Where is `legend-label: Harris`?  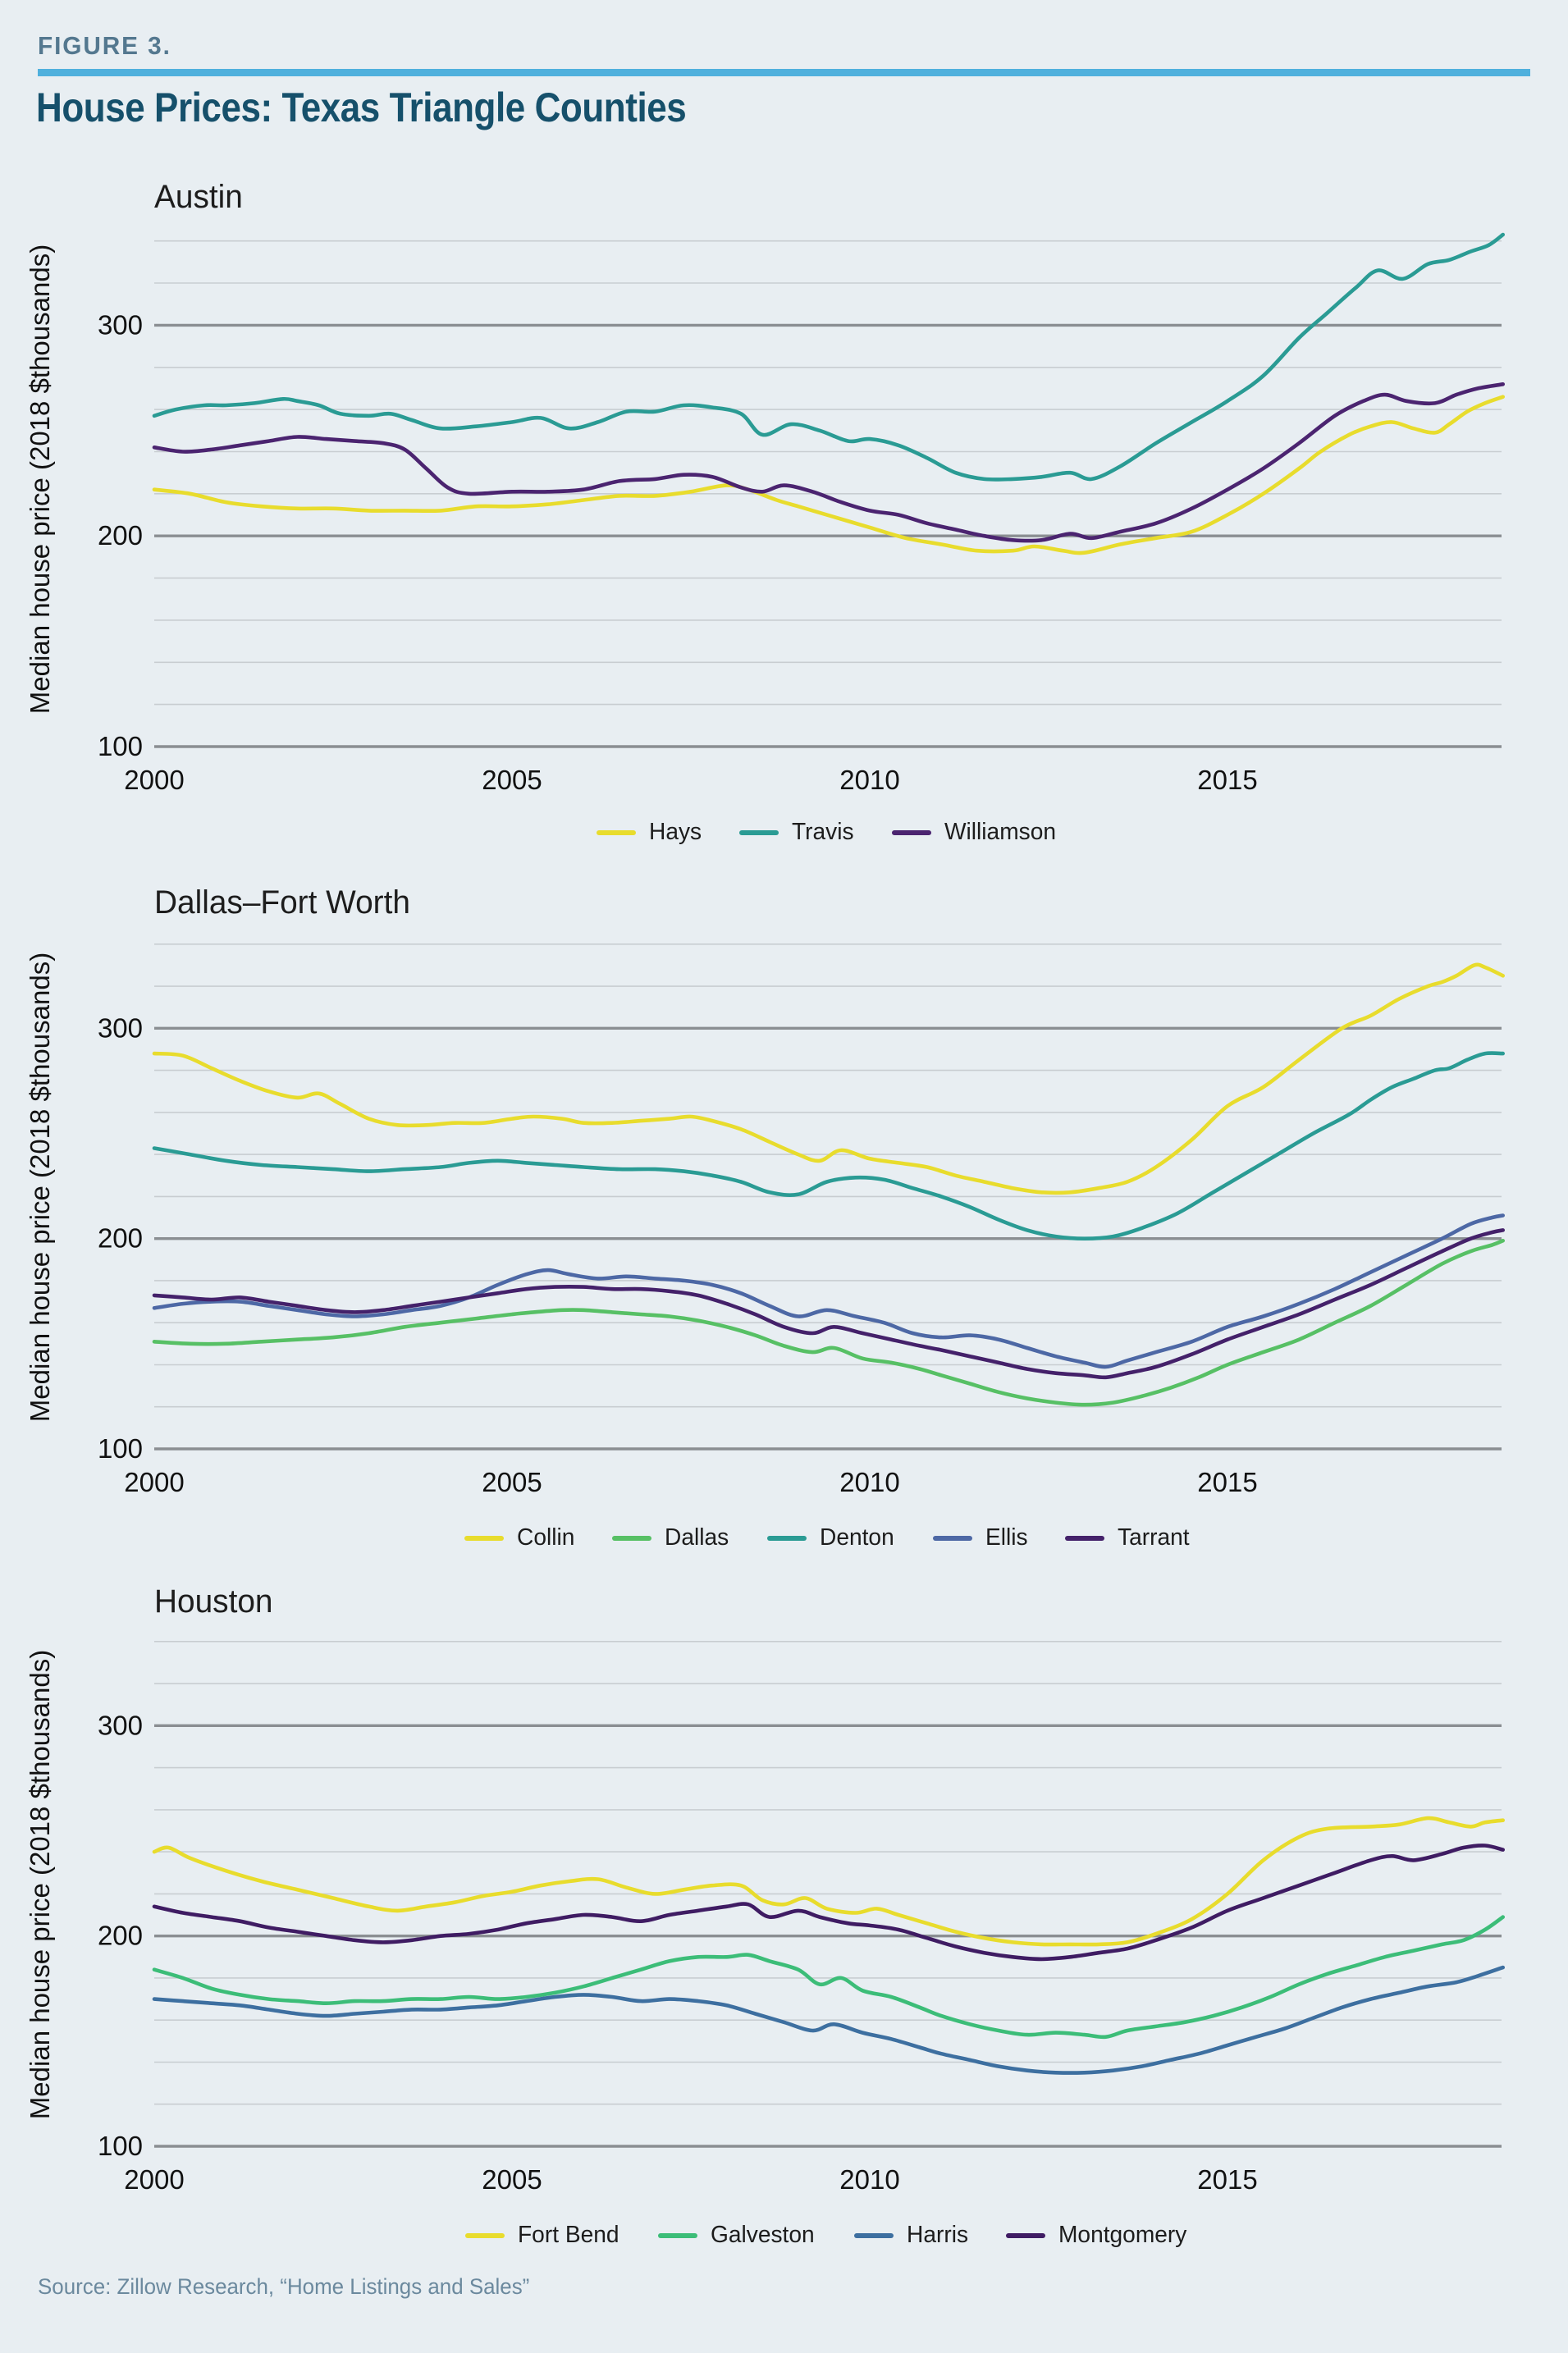 legend-label: Harris is located at coordinates (937, 2235).